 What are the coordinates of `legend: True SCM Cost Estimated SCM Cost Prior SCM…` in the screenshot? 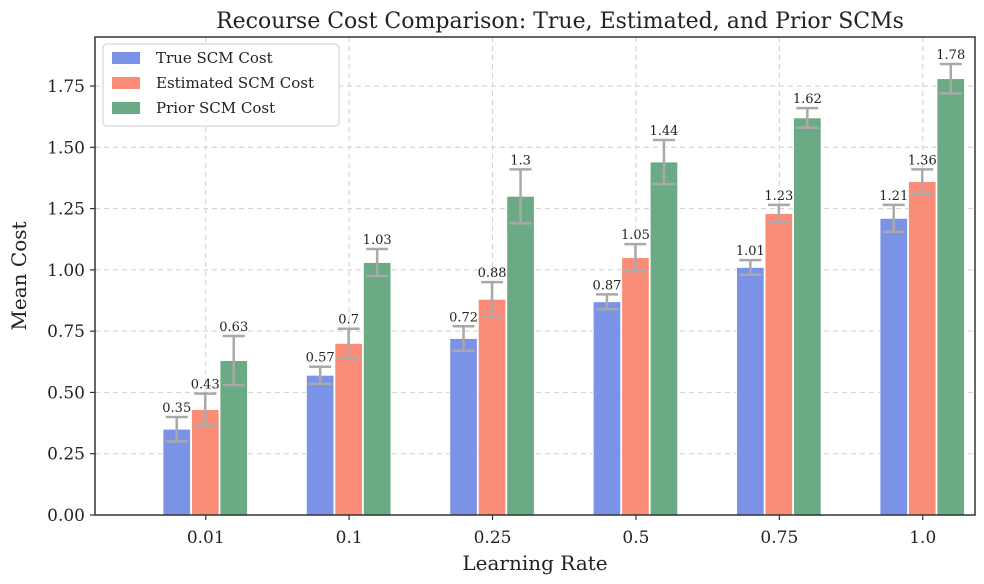 It's located at (221, 85).